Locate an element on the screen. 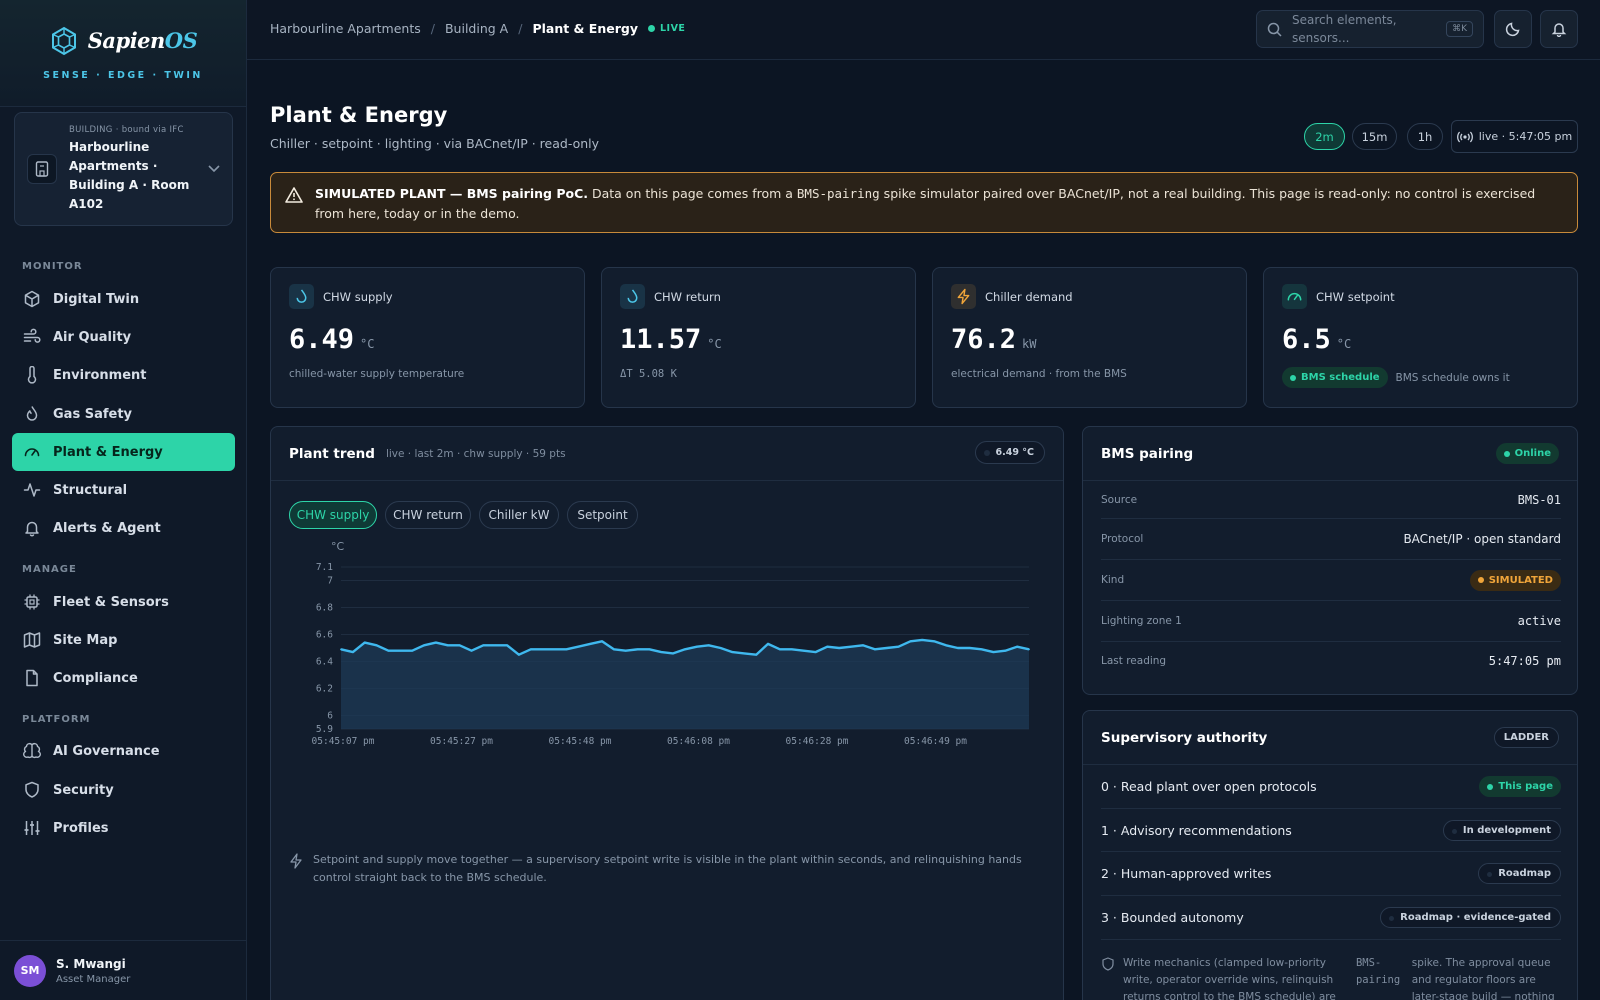 This screenshot has height=1000, width=1600. kpi-card-chw-return: CHW return 11.57 °C ΔT 5.08 K is located at coordinates (758, 337).